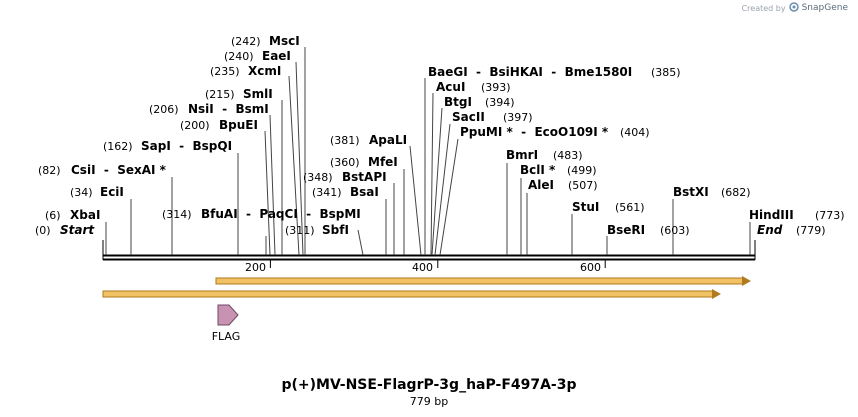  Describe the element at coordinates (267, 193) in the screenshot. I see `leader-bpuei` at that location.